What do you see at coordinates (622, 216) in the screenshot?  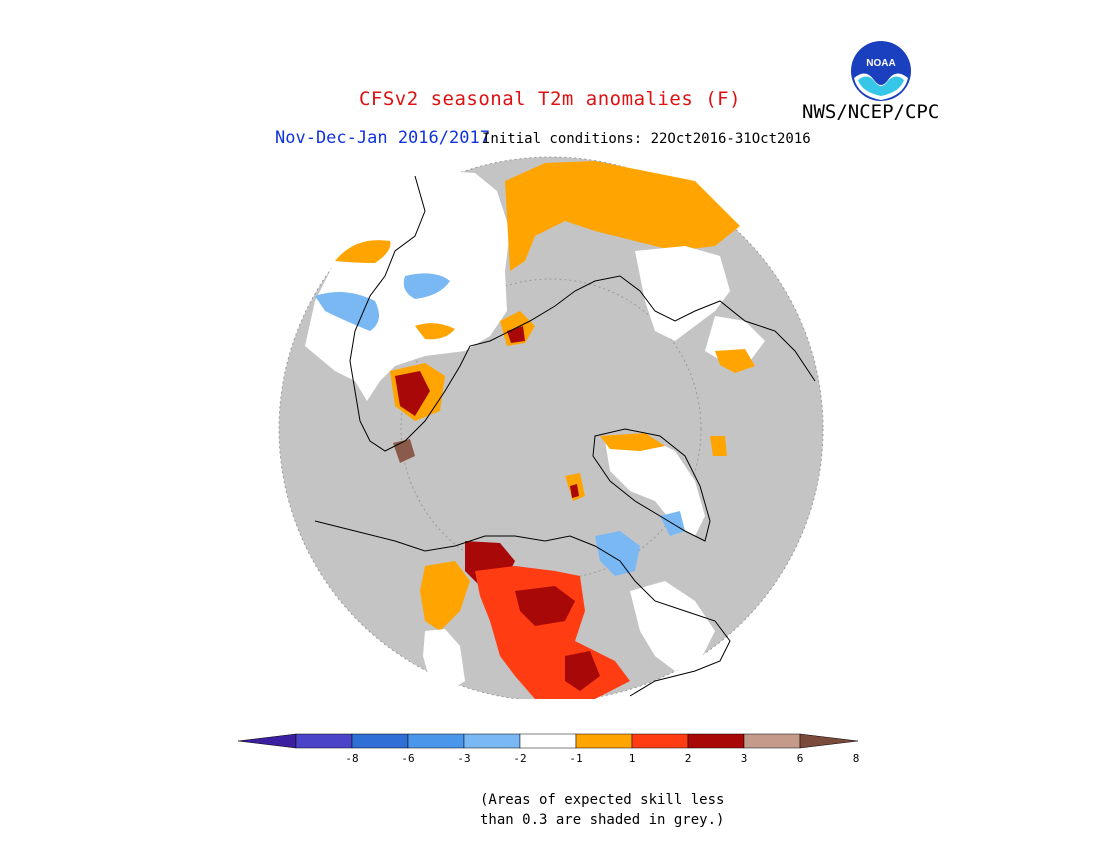 I see `anomaly-orange-siberia` at bounding box center [622, 216].